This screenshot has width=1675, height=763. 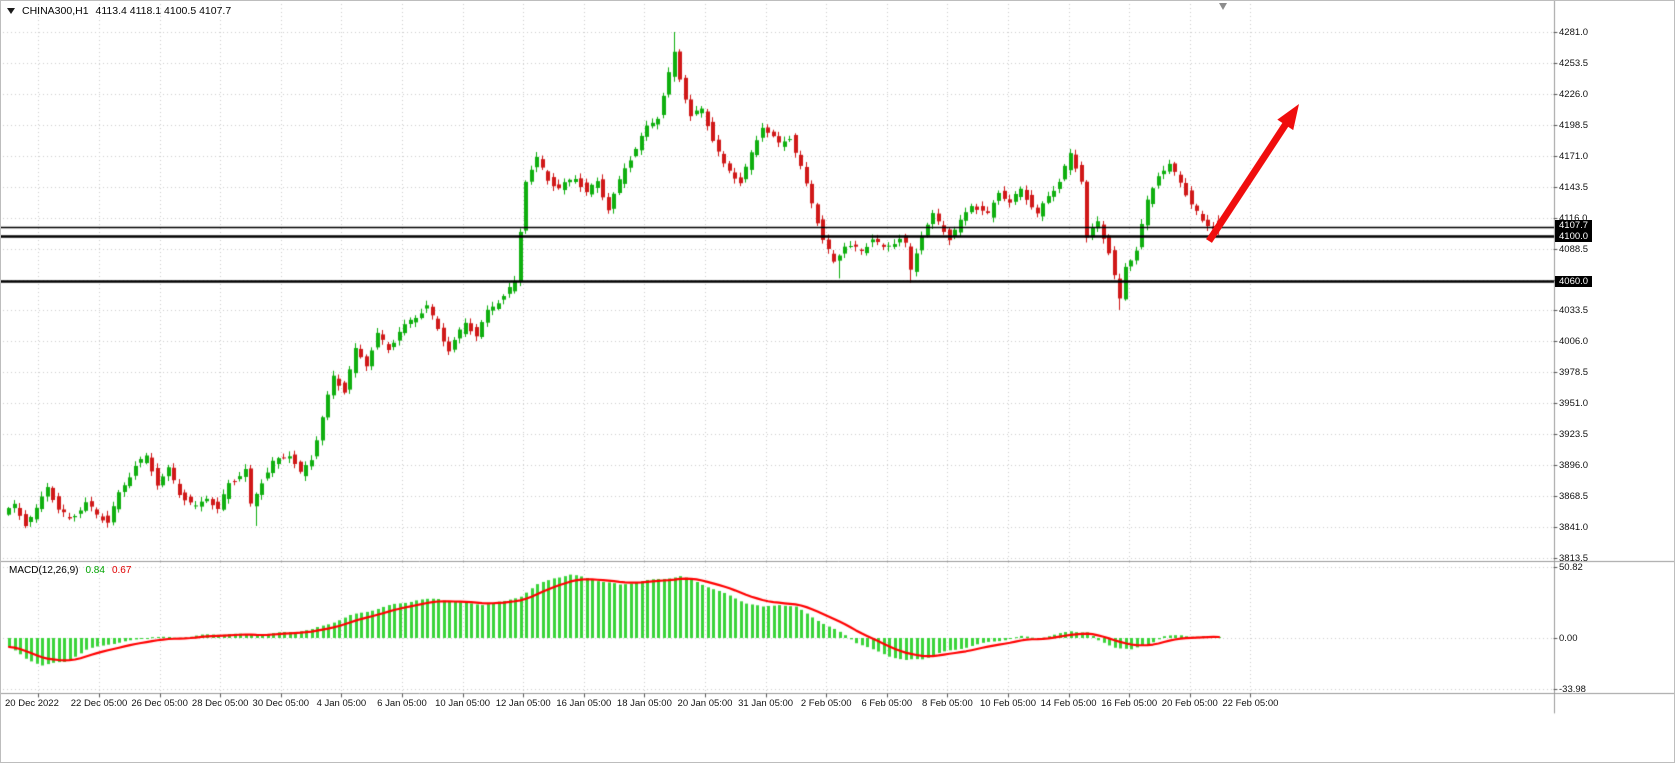 I want to click on chart-header: CHINA300,H1 4113.4 4118.1 4100.5 4107.7, so click(x=119, y=11).